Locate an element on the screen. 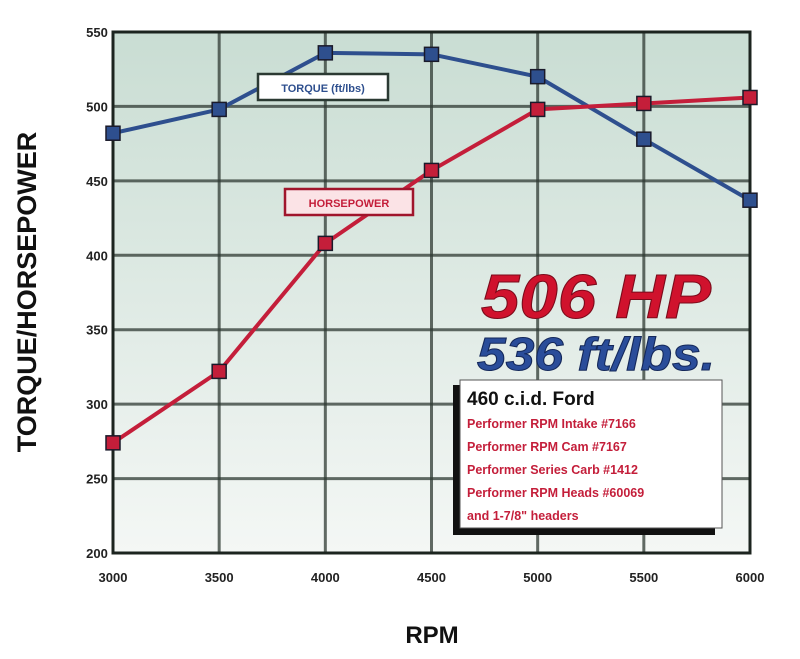  y-tick-label: 450 is located at coordinates (97, 181).